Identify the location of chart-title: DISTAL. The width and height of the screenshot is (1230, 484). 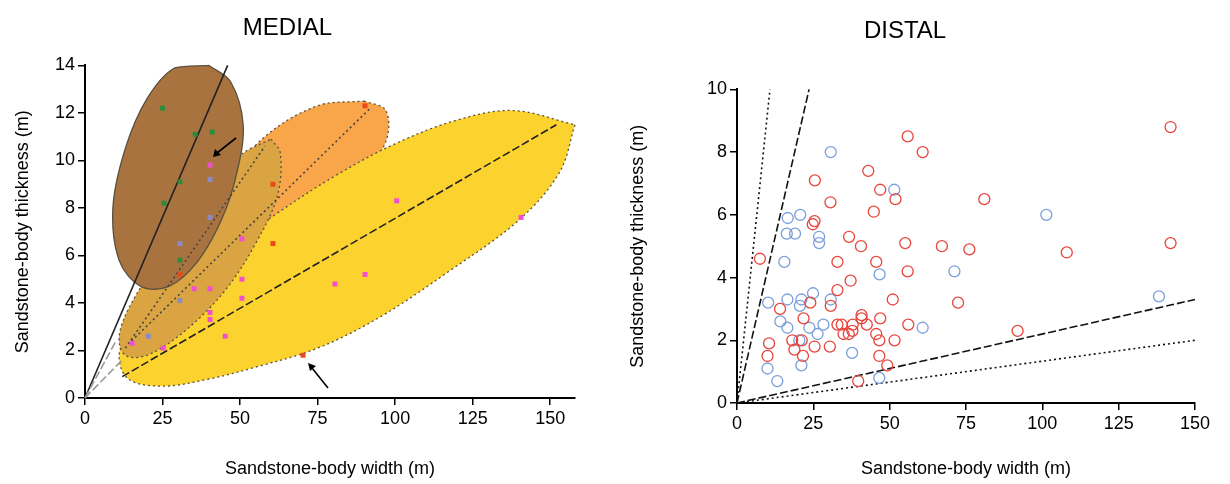
(905, 30).